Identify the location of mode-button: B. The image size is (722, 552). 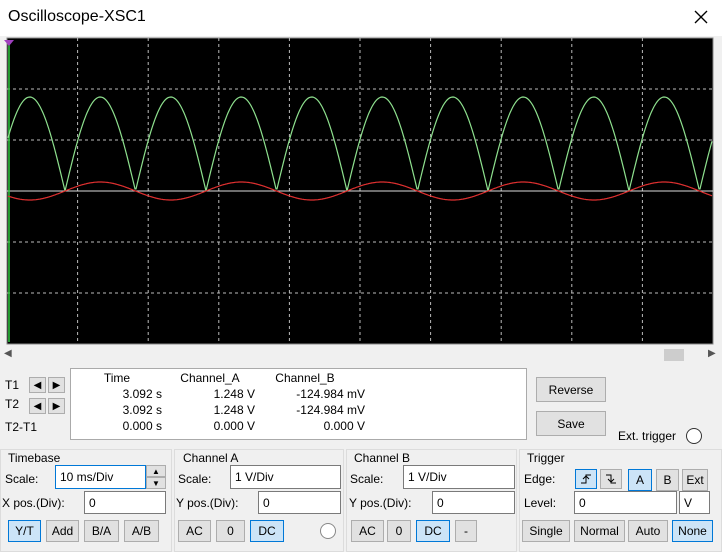
(667, 480).